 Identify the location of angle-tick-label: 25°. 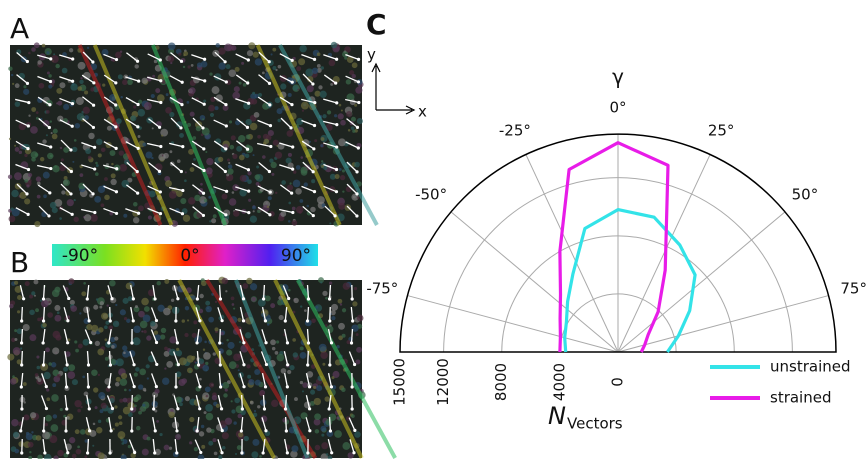
(721, 130).